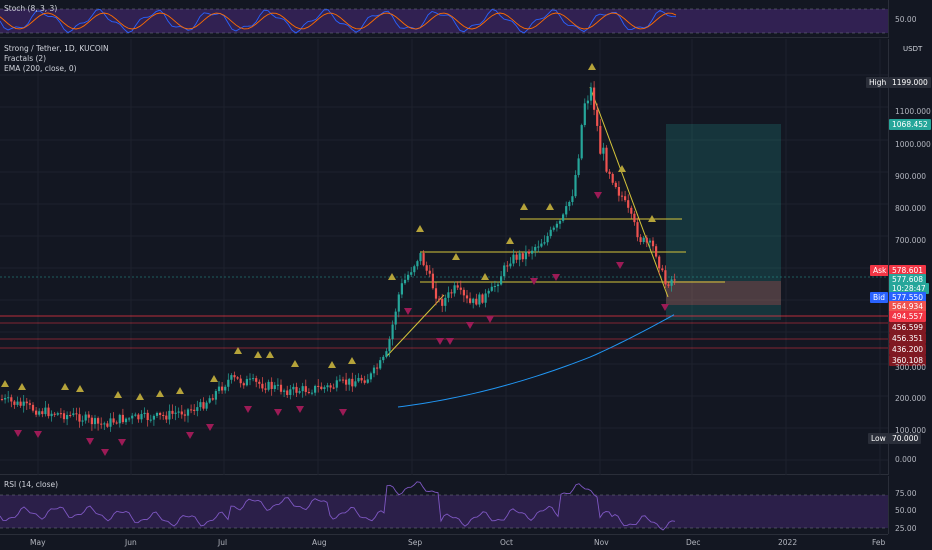 Image resolution: width=932 pixels, height=550 pixels. Describe the element at coordinates (723, 222) in the screenshot. I see `long-position-profit-zone` at that location.